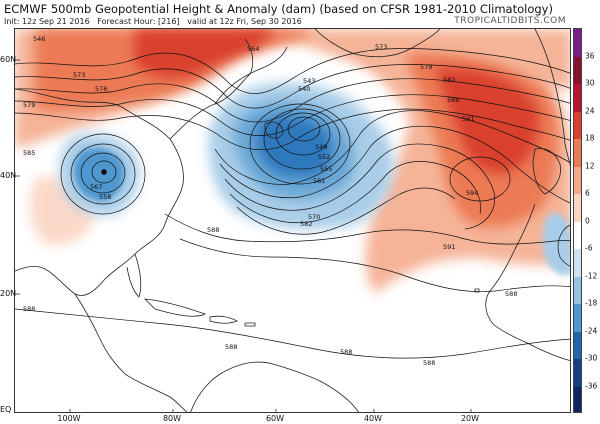  I want to click on contour-line-588-south, so click(292, 333).